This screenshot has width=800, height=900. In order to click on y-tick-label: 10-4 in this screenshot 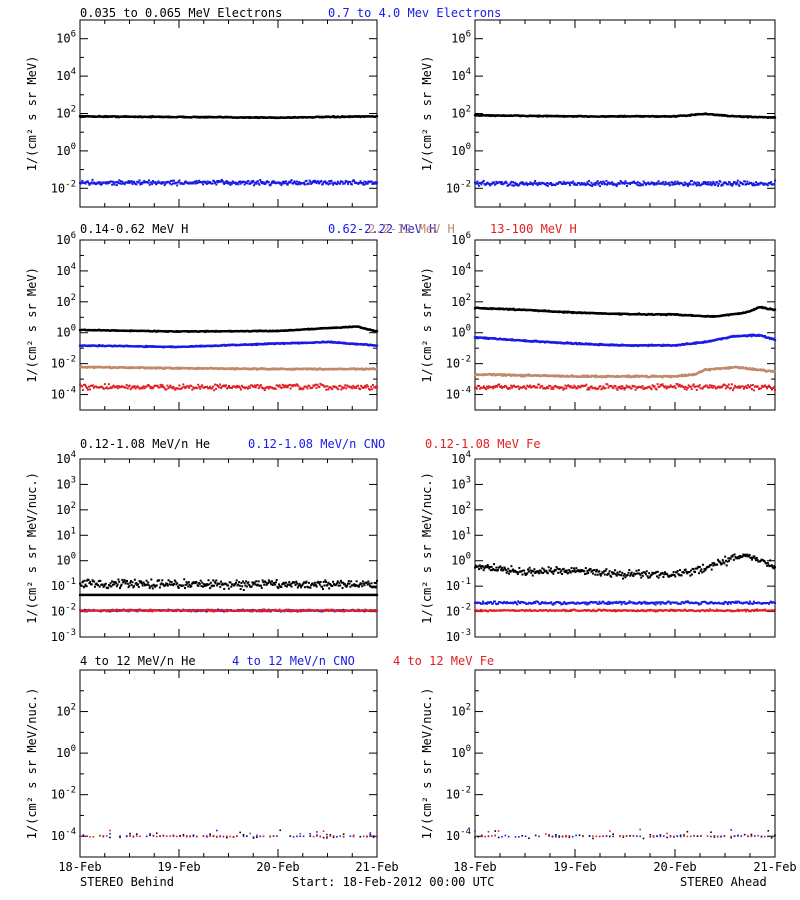, I will do `click(63, 394)`.